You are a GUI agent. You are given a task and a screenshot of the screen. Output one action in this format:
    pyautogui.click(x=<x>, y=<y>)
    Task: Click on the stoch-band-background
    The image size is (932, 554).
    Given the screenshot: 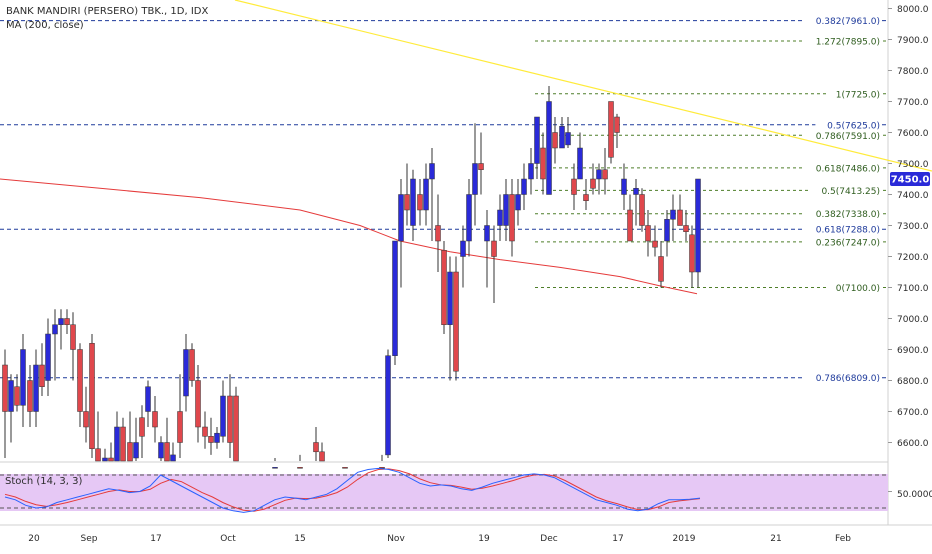 What is the action you would take?
    pyautogui.click(x=444, y=492)
    